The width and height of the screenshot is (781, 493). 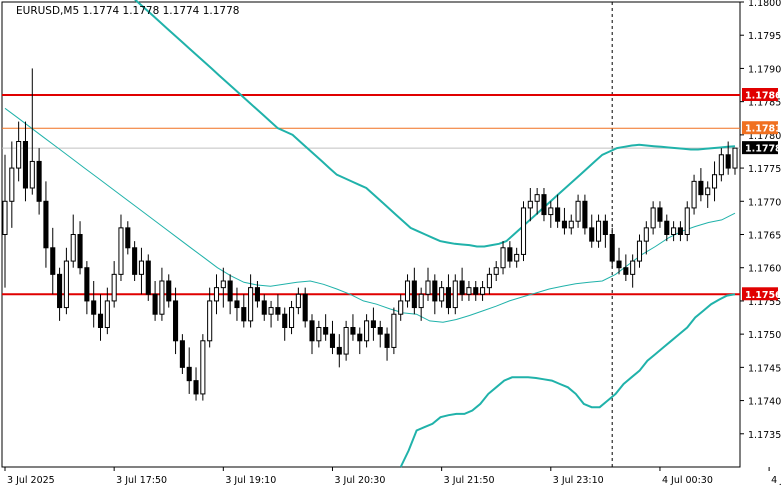 I want to click on level-price-tag-text: 1.1781, so click(x=763, y=129).